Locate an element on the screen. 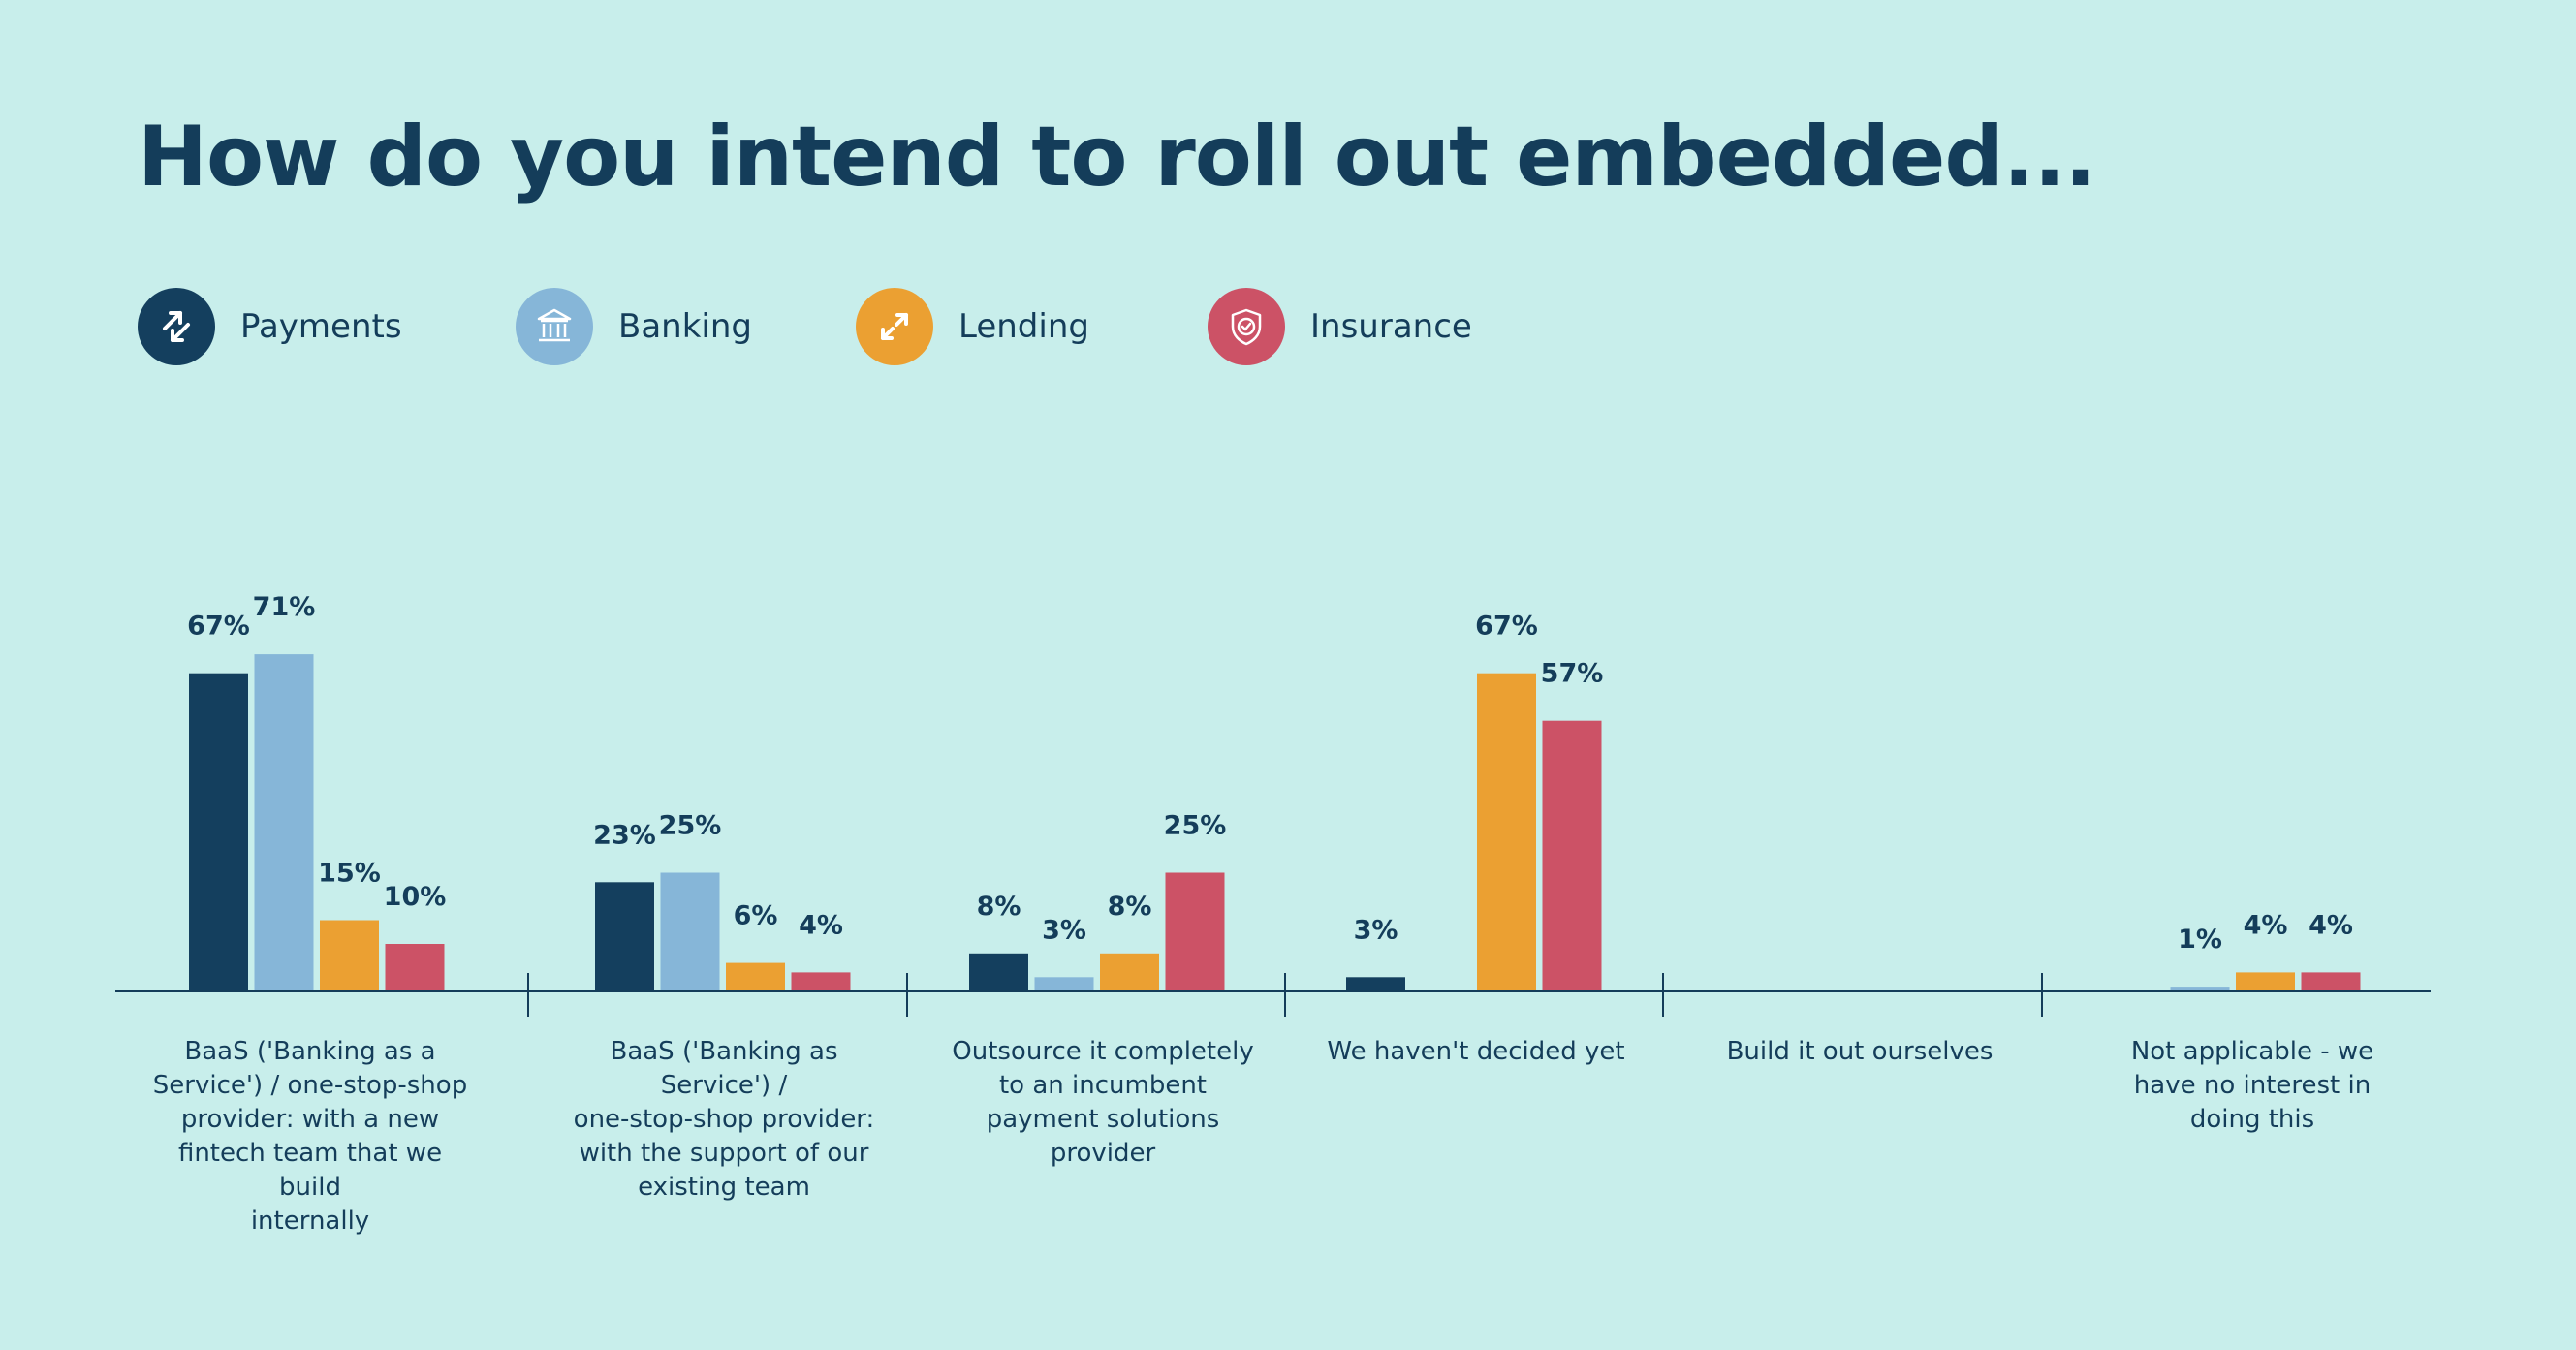  value-label-insurance-3: 57% is located at coordinates (1572, 674).